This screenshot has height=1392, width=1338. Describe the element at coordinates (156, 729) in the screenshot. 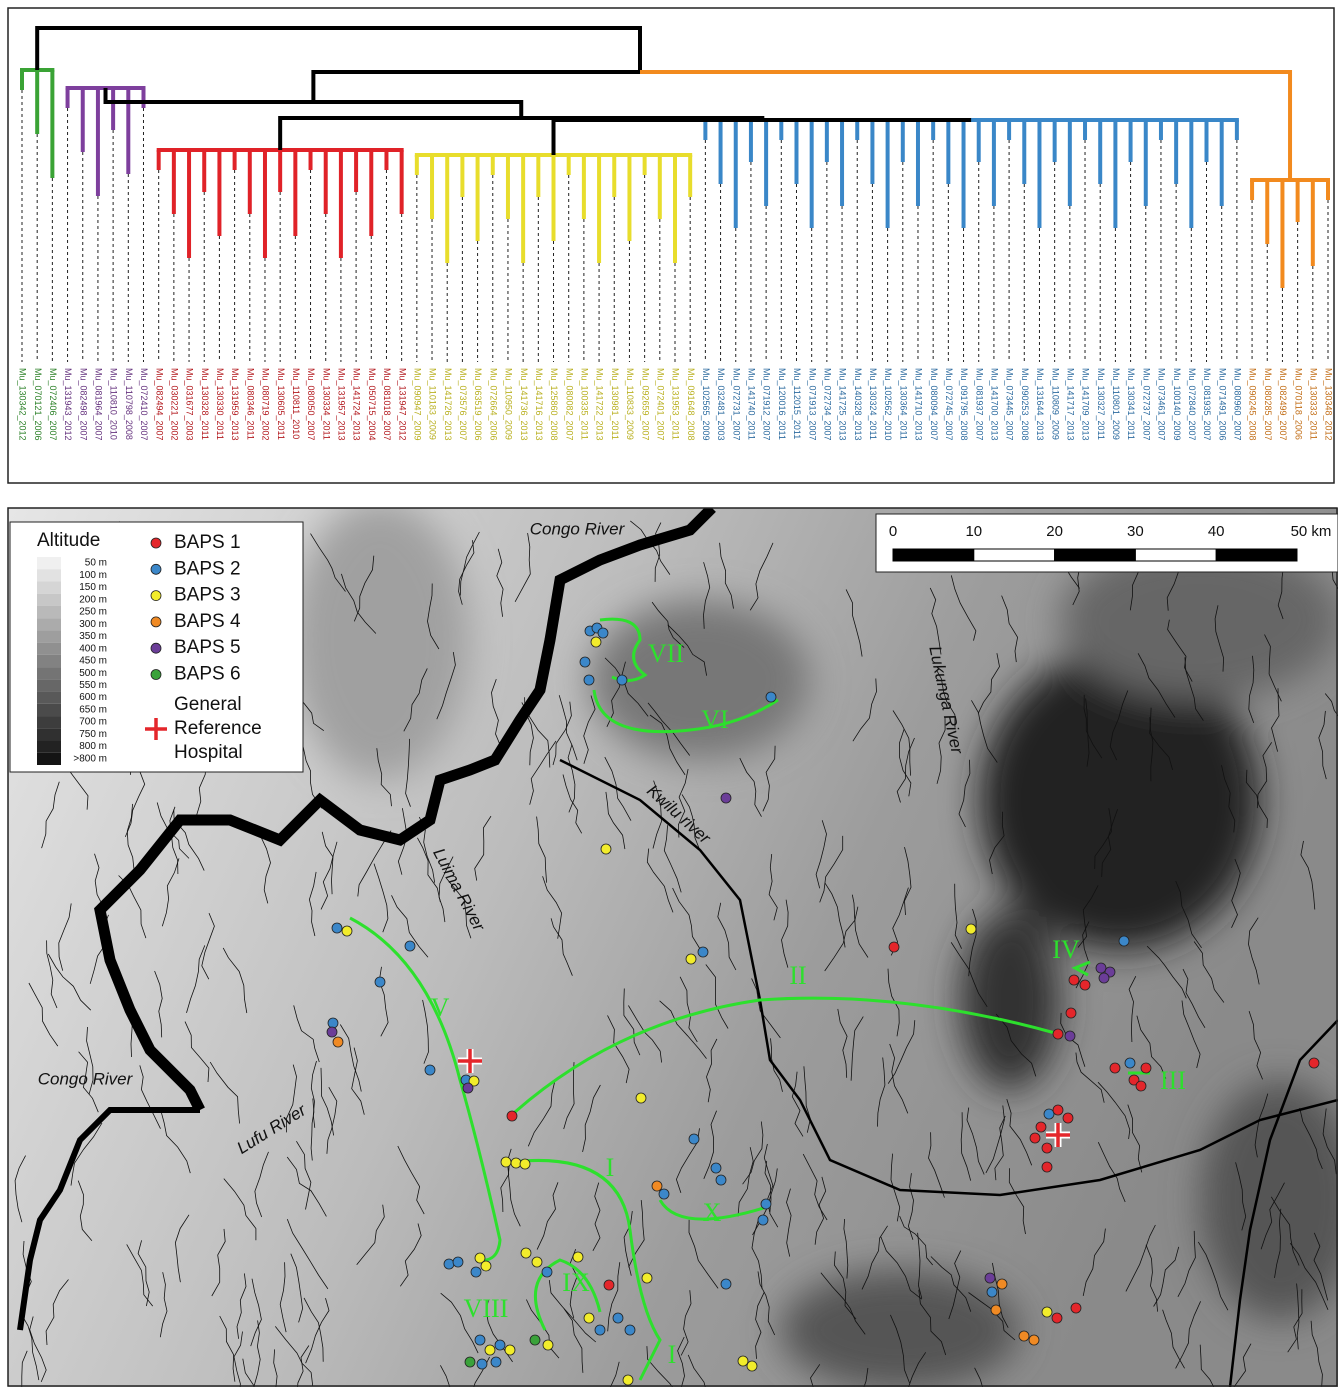

I see `legend-cross` at that location.